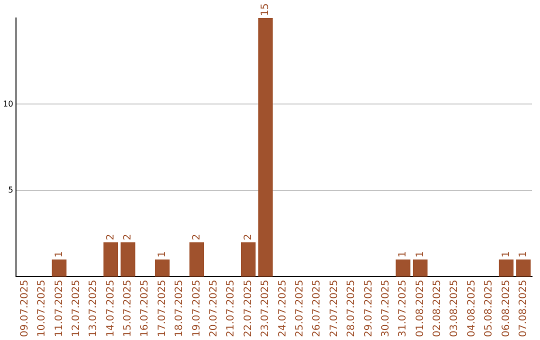 The width and height of the screenshot is (540, 340). Describe the element at coordinates (248, 309) in the screenshot. I see `x-tick-label: 22.07.2025` at that location.